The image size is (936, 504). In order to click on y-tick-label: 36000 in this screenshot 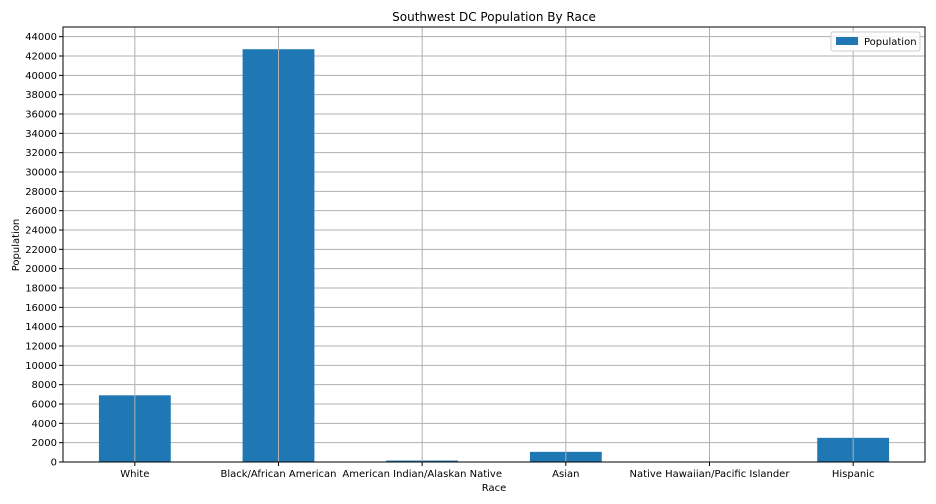, I will do `click(41, 115)`.